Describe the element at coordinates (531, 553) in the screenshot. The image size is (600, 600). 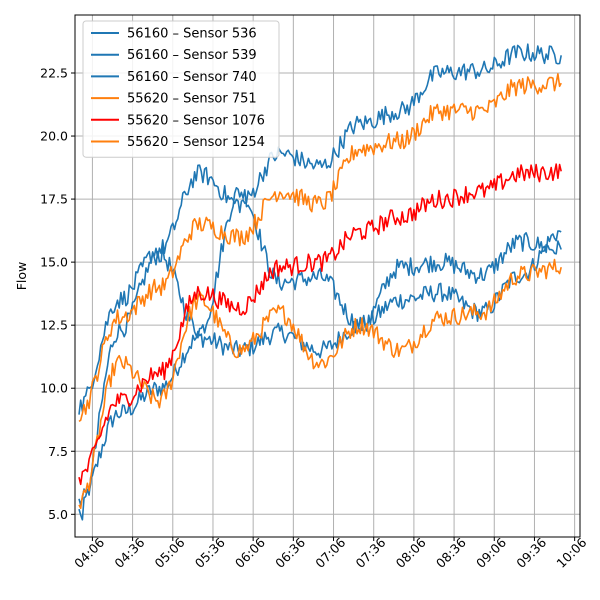
I see `x-tick-label: 09:36` at that location.